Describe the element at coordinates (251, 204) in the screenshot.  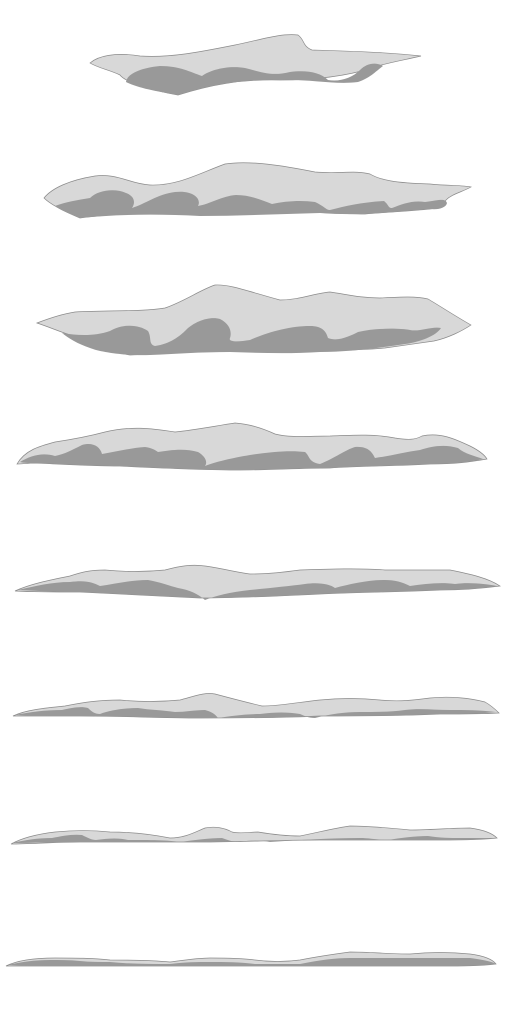
I see `cloud-frame-2-shadow` at that location.